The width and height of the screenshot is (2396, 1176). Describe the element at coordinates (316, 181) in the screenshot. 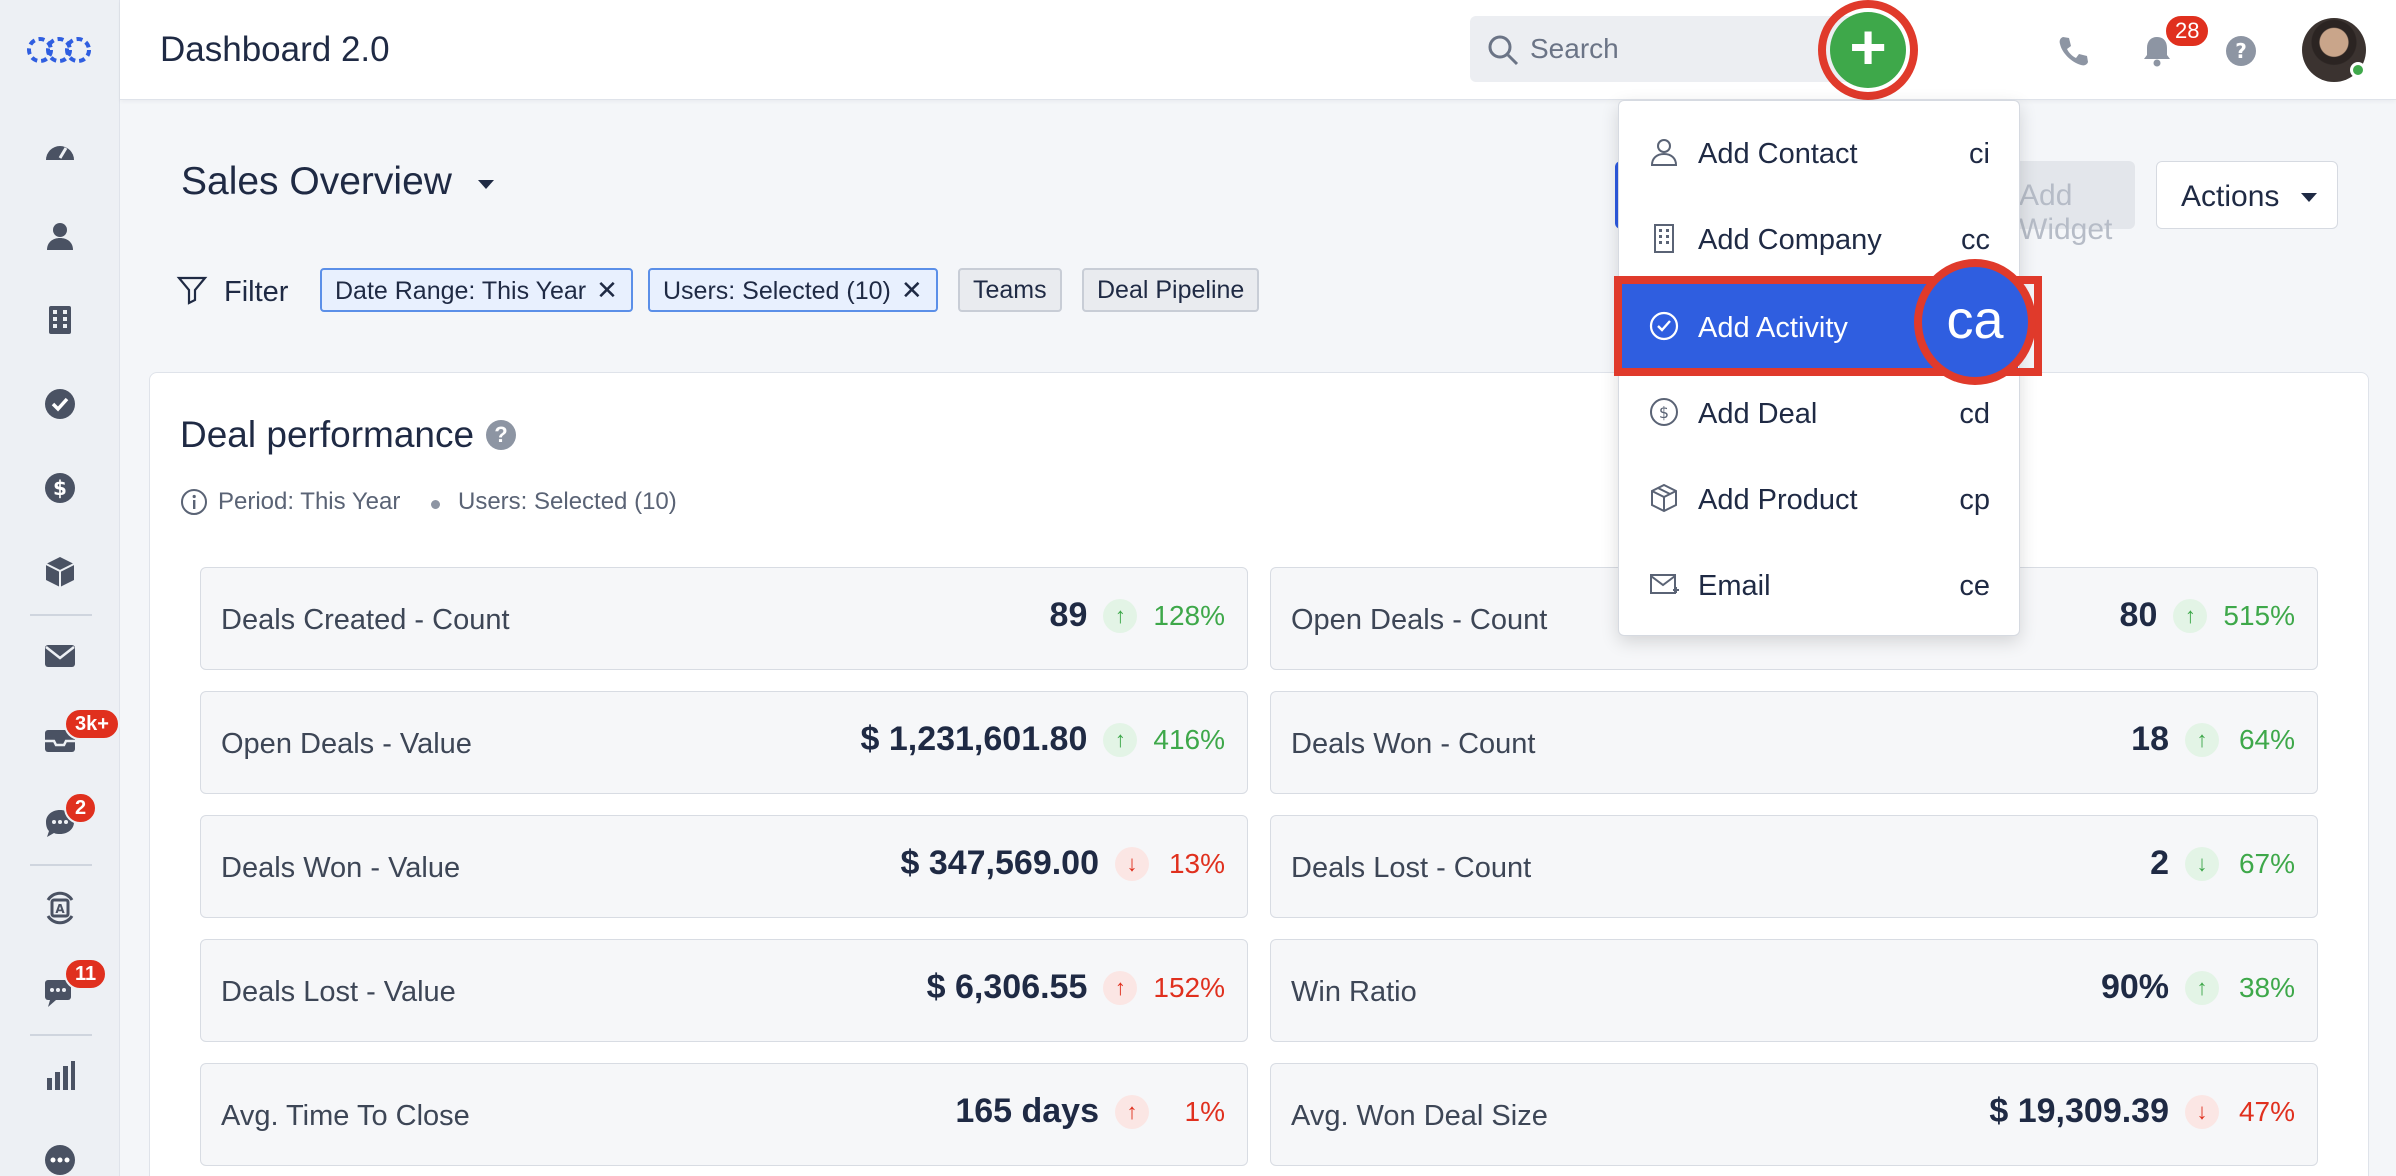

I see `page-title: Sales Overview` at that location.